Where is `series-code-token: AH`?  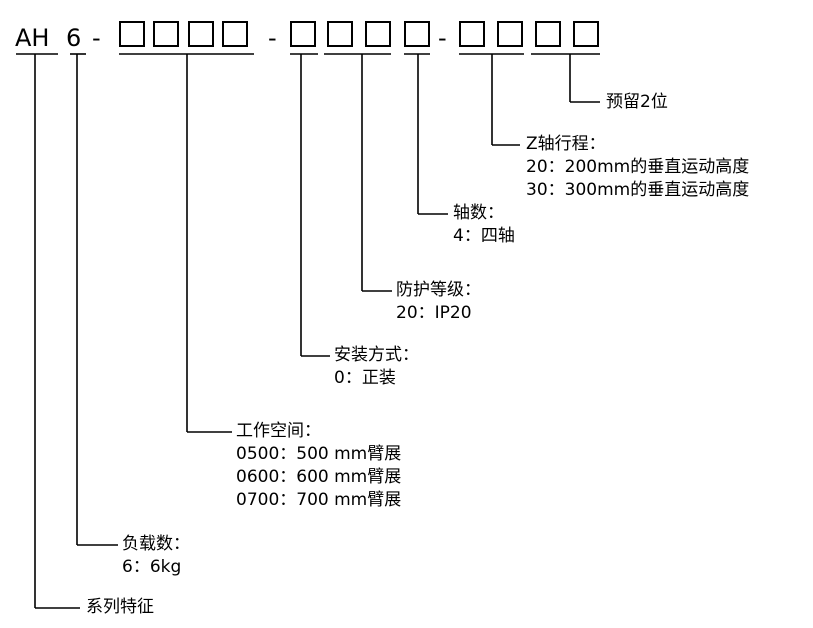
series-code-token: AH is located at coordinates (32, 38).